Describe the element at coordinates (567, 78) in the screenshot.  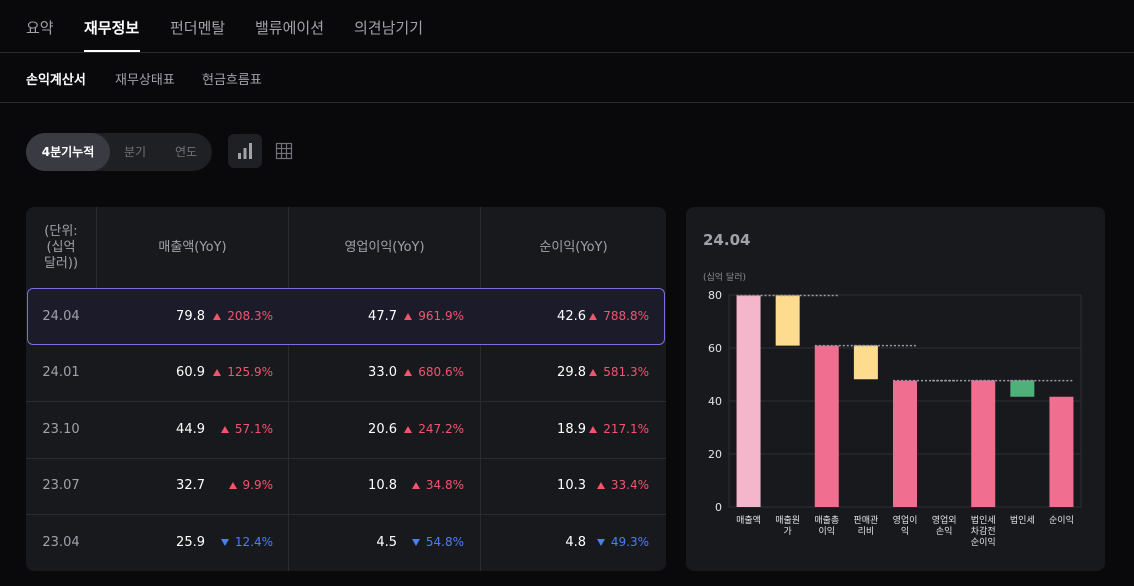
I see `statement-tab-bar: 손익계산서 재무상태표 현금흐름표` at that location.